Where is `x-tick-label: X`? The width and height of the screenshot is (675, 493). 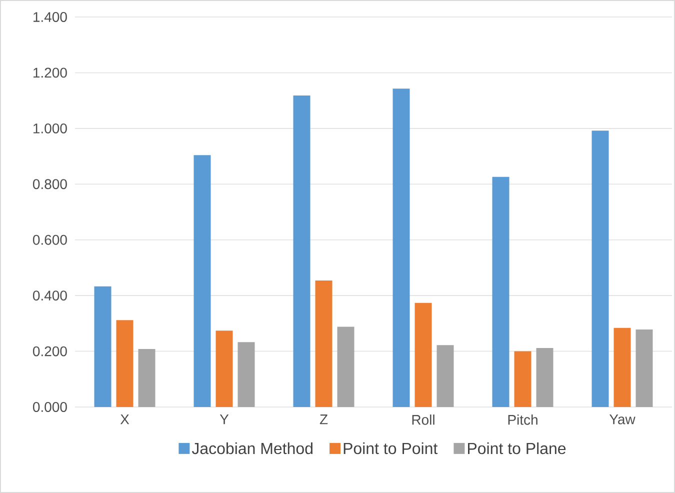
x-tick-label: X is located at coordinates (125, 419).